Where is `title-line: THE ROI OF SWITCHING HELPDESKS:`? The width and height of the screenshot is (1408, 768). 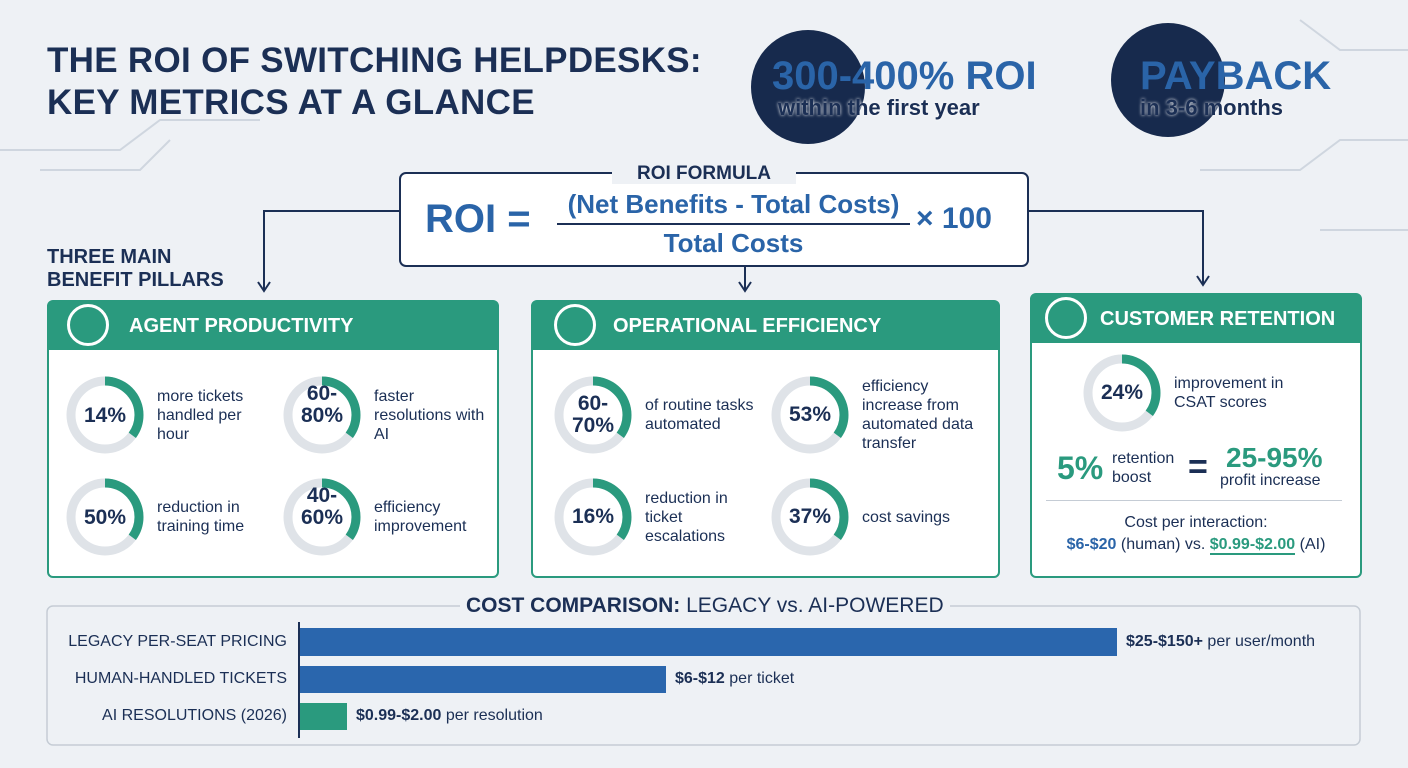 title-line: THE ROI OF SWITCHING HELPDESKS: is located at coordinates (374, 60).